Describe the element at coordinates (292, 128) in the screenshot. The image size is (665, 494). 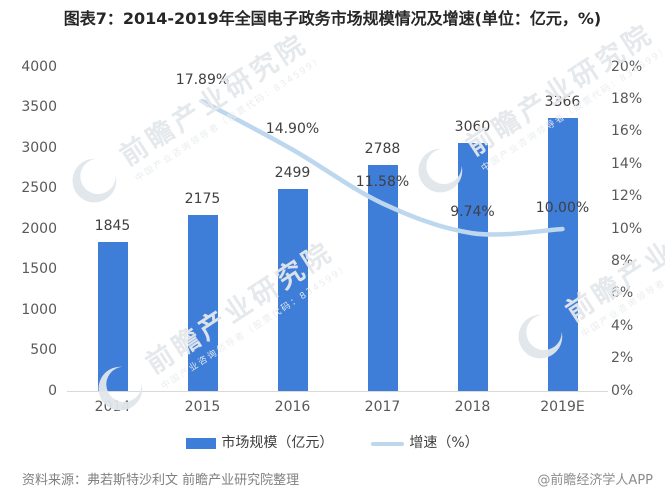
I see `line-point-label: 14.90%` at that location.